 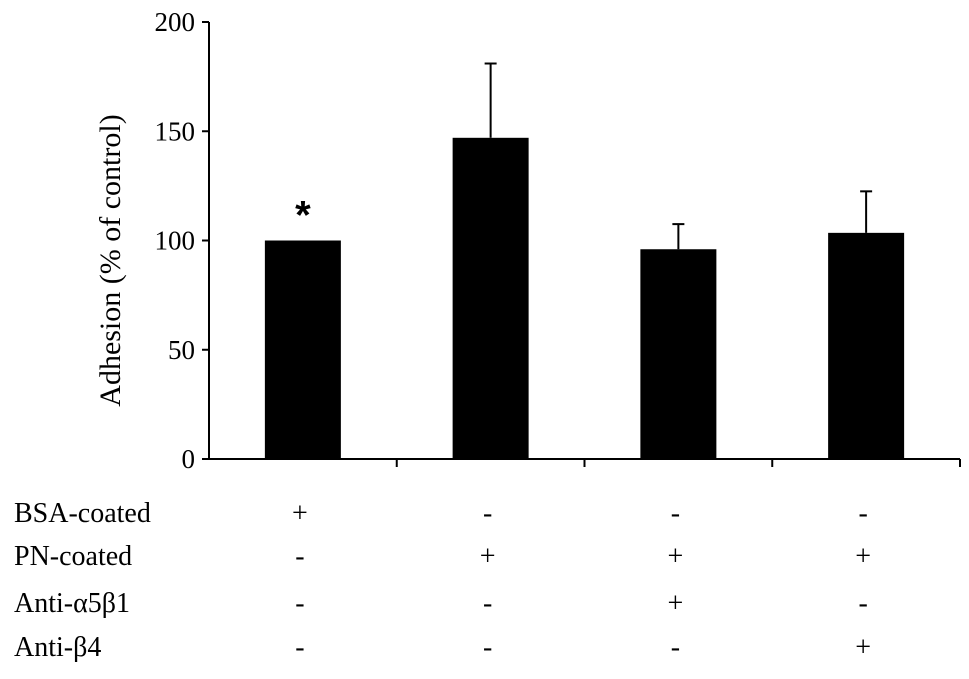 I want to click on y-axis-label: Adhesion (% of control), so click(x=110, y=260).